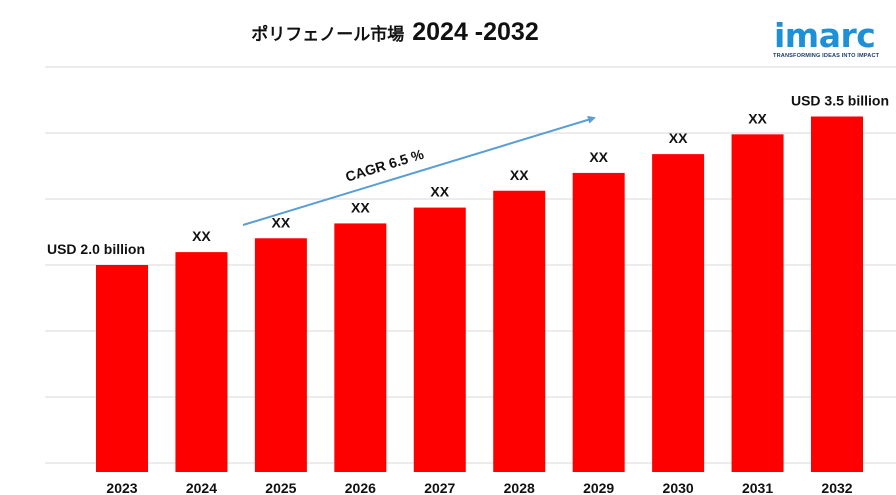 Image resolution: width=896 pixels, height=495 pixels. Describe the element at coordinates (826, 56) in the screenshot. I see `logo-tagline: TRANSFORMING IDEAS INTO IMPACT` at that location.